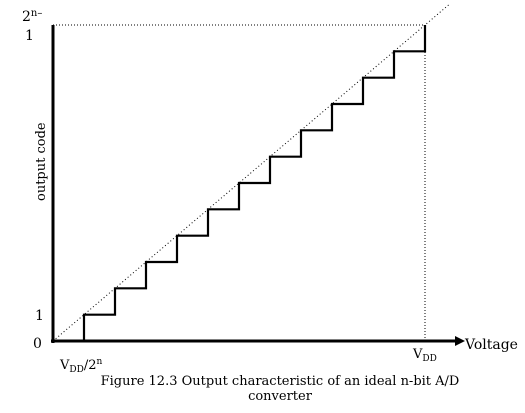 The height and width of the screenshot is (413, 525). What do you see at coordinates (26, 17) in the screenshot?
I see `y-tick-top-base: 2` at bounding box center [26, 17].